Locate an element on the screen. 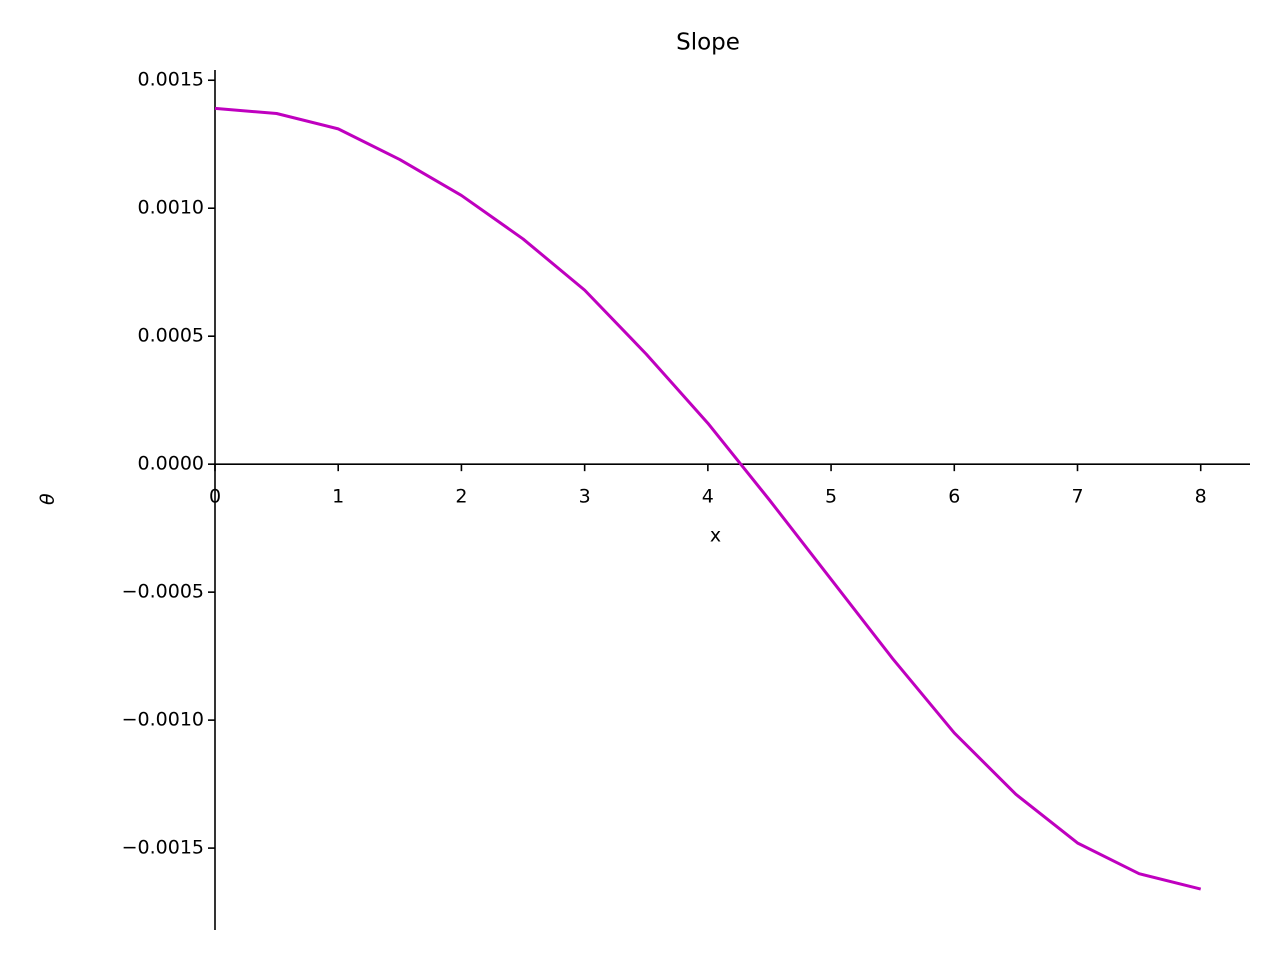 Image resolution: width=1280 pixels, height=960 pixels. y-tick-label: 0.0010 is located at coordinates (171, 208).